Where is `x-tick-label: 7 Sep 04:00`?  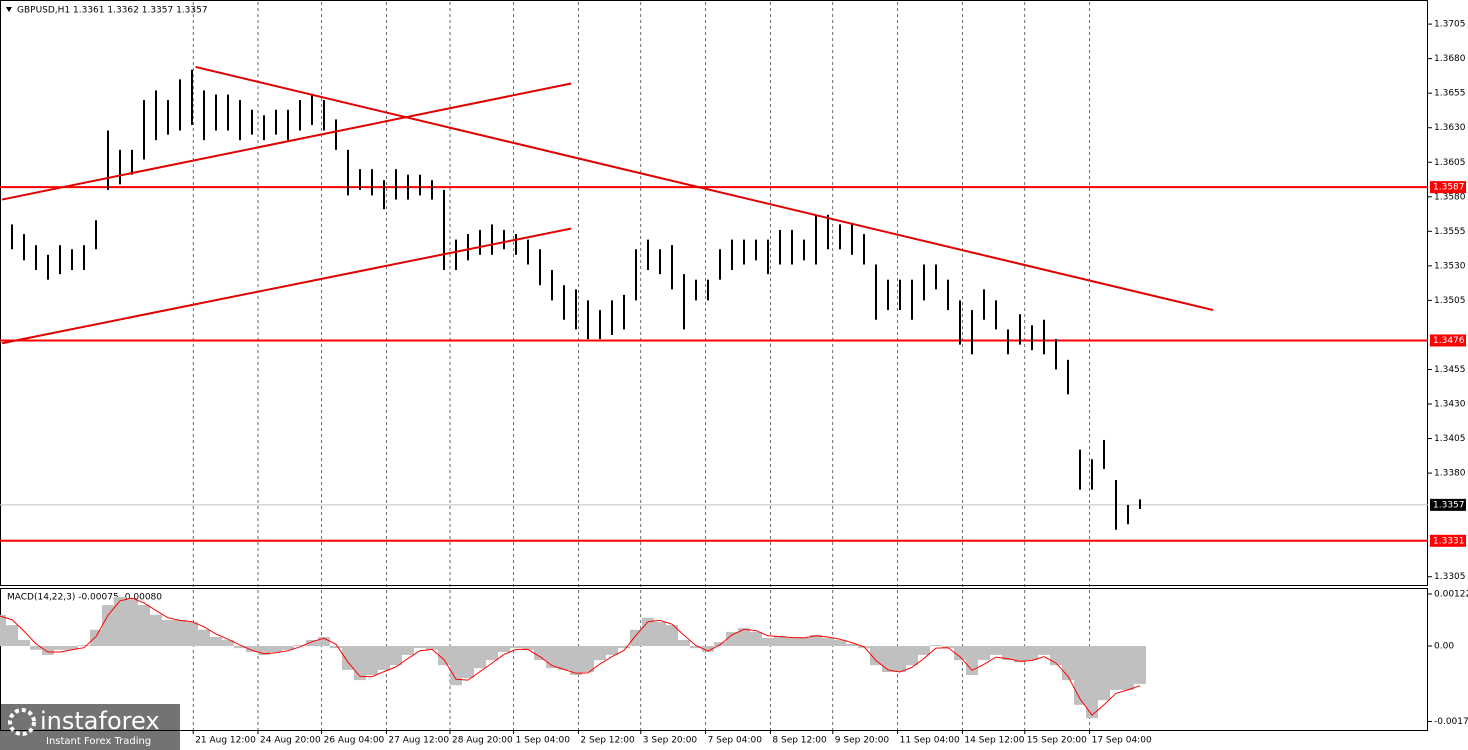
x-tick-label: 7 Sep 04:00 is located at coordinates (735, 741).